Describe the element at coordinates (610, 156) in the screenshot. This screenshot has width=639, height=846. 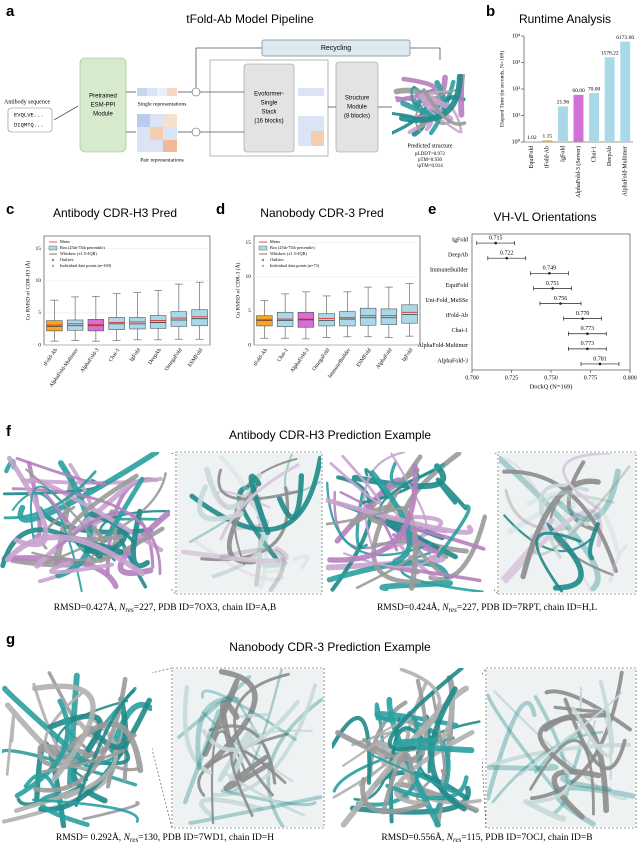
I see `x-tick-label: DeepAb` at that location.